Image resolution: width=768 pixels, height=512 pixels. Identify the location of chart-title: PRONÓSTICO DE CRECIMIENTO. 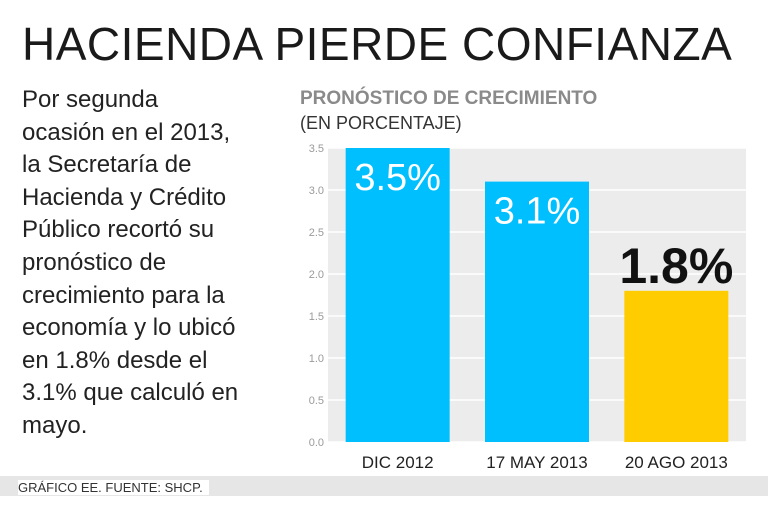
(449, 98).